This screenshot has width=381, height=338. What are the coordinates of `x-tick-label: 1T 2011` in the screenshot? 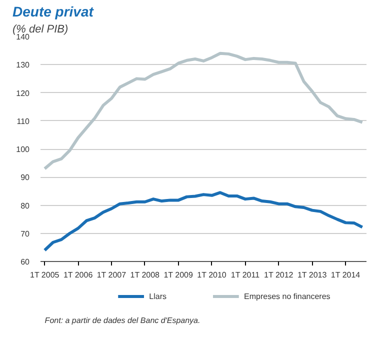 It's located at (245, 275).